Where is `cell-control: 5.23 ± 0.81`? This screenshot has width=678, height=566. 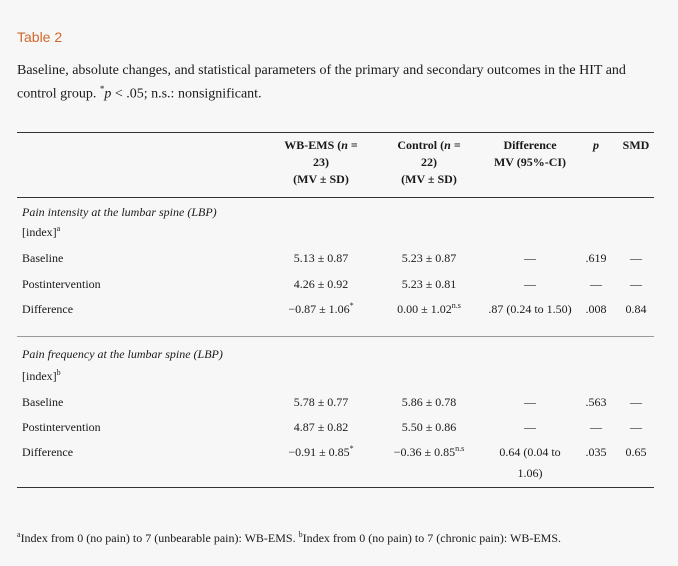
cell-control: 5.23 ± 0.81 is located at coordinates (429, 284).